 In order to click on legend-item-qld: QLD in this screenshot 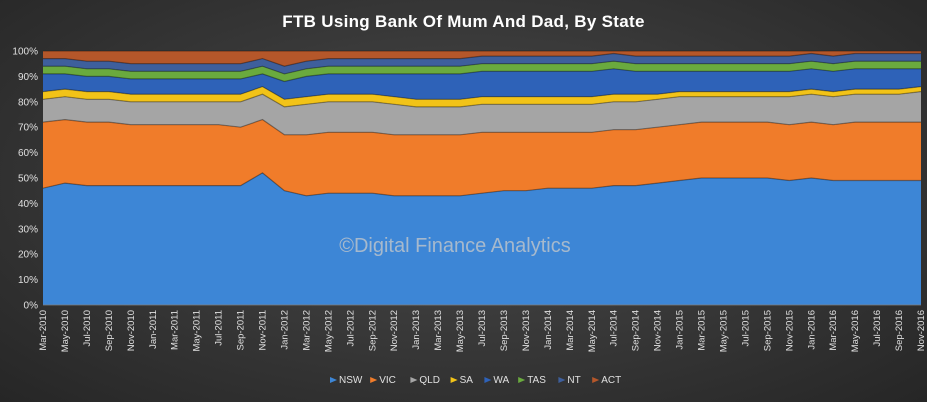, I will do `click(425, 380)`.